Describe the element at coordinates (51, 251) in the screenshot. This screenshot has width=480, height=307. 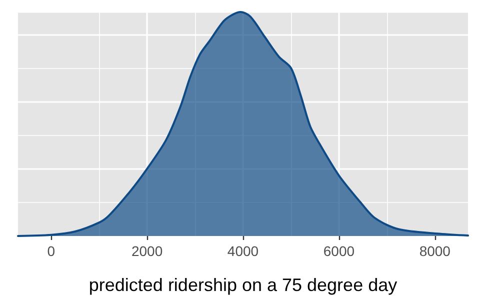
I see `x-tick-label: 0` at that location.